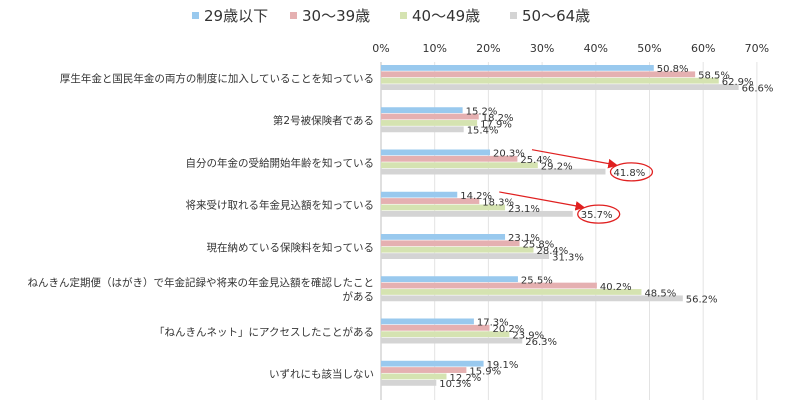 This screenshot has height=407, width=800. What do you see at coordinates (455, 384) in the screenshot?
I see `value-label: 10.3%` at bounding box center [455, 384].